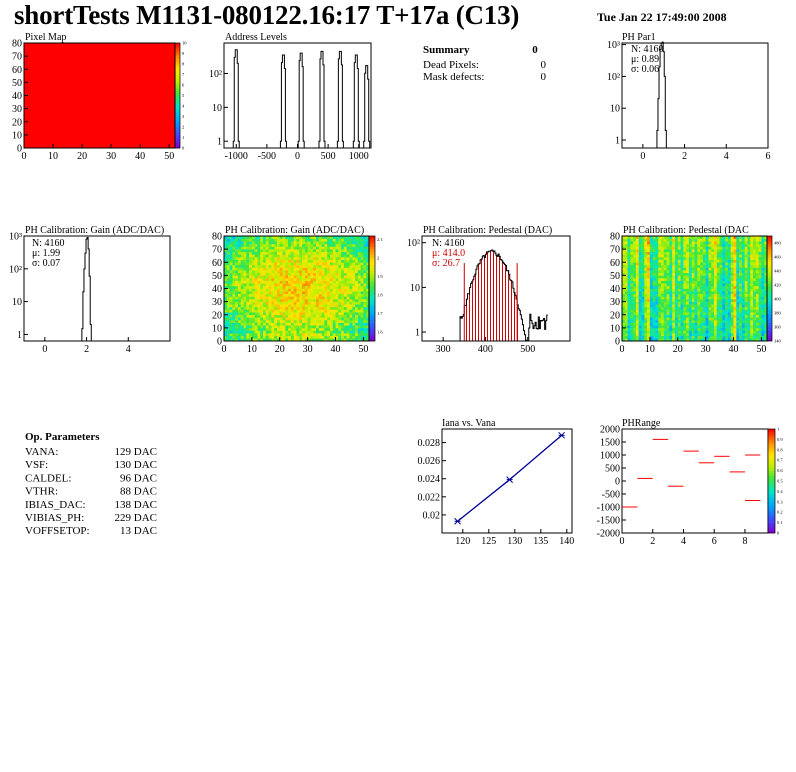  What do you see at coordinates (429, 461) in the screenshot?
I see `y-tick-label: 0.026` at bounding box center [429, 461].